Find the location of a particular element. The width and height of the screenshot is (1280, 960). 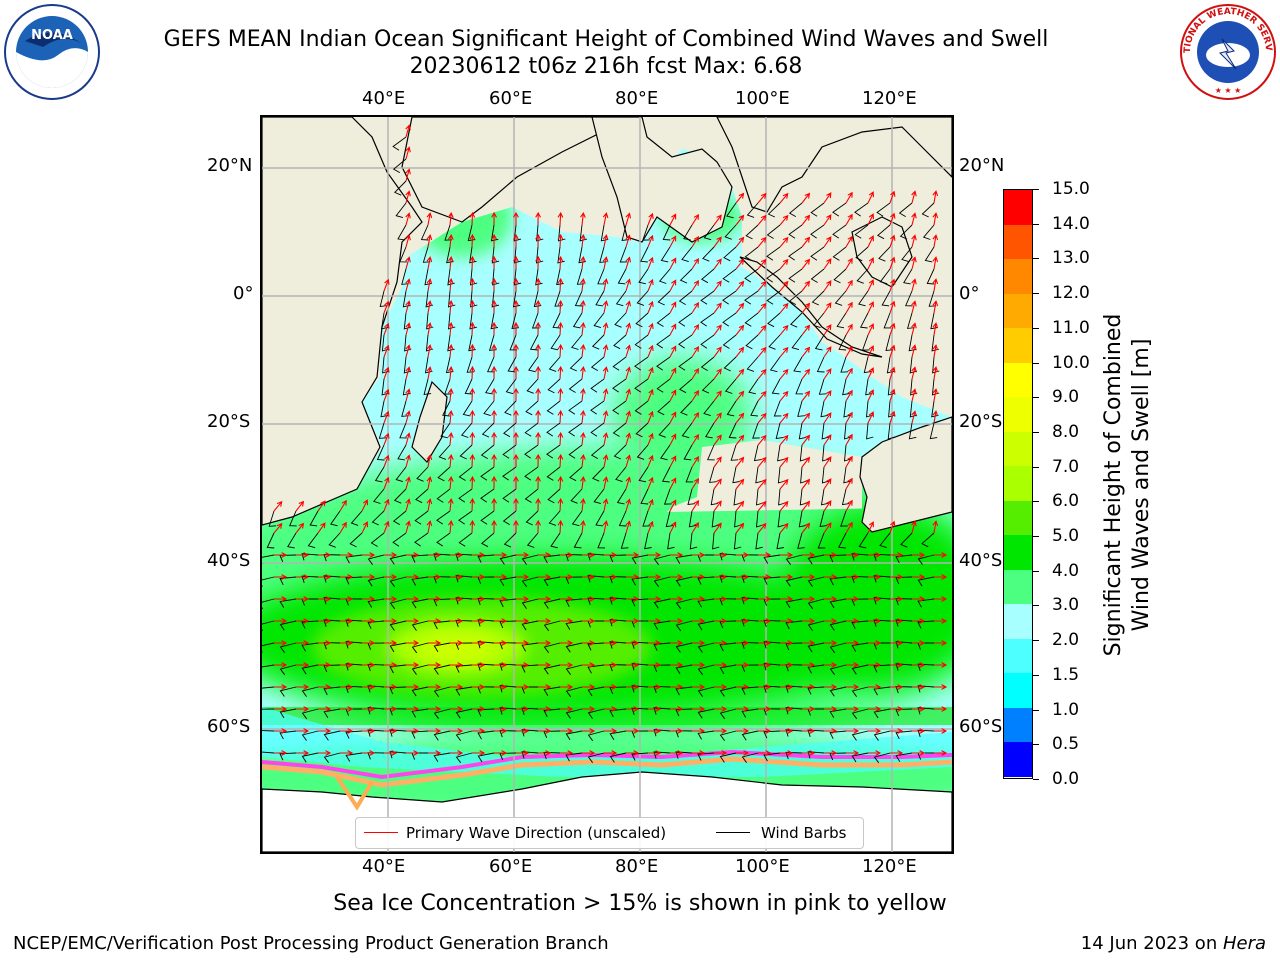

lon-tick-top: 60°E is located at coordinates (511, 98).